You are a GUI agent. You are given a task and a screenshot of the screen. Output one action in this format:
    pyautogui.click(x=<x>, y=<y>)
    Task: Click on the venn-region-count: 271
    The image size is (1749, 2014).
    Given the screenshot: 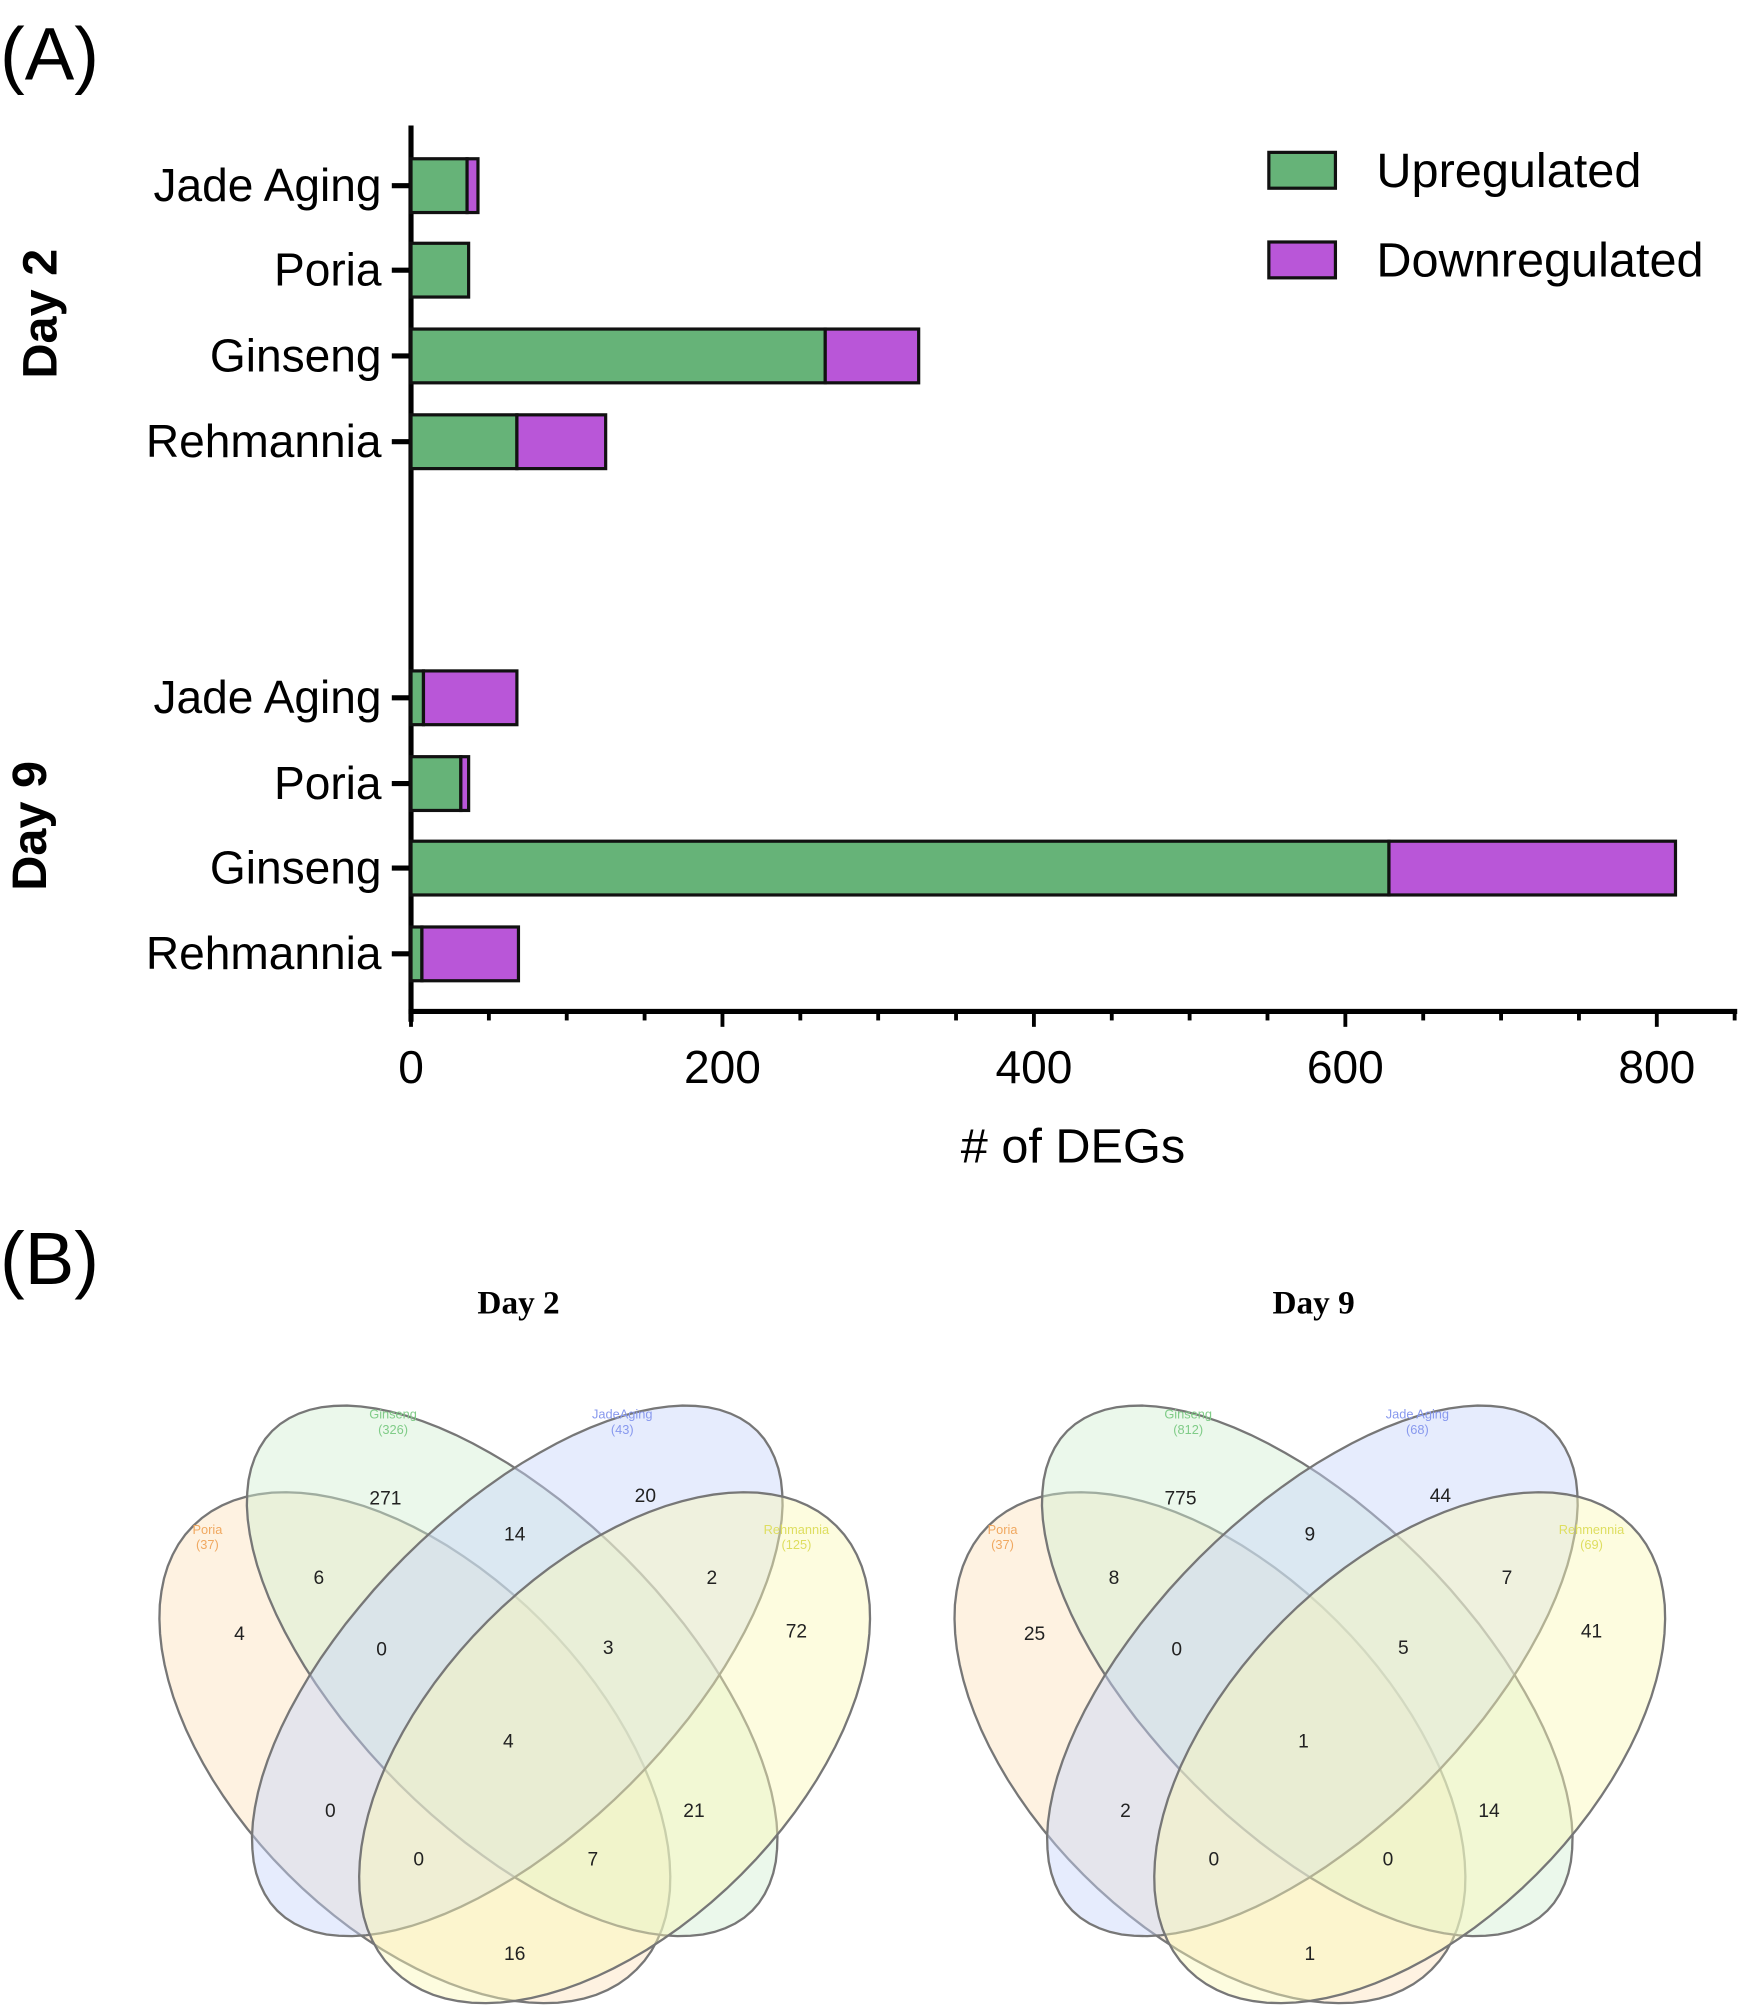 What is the action you would take?
    pyautogui.click(x=385, y=1498)
    